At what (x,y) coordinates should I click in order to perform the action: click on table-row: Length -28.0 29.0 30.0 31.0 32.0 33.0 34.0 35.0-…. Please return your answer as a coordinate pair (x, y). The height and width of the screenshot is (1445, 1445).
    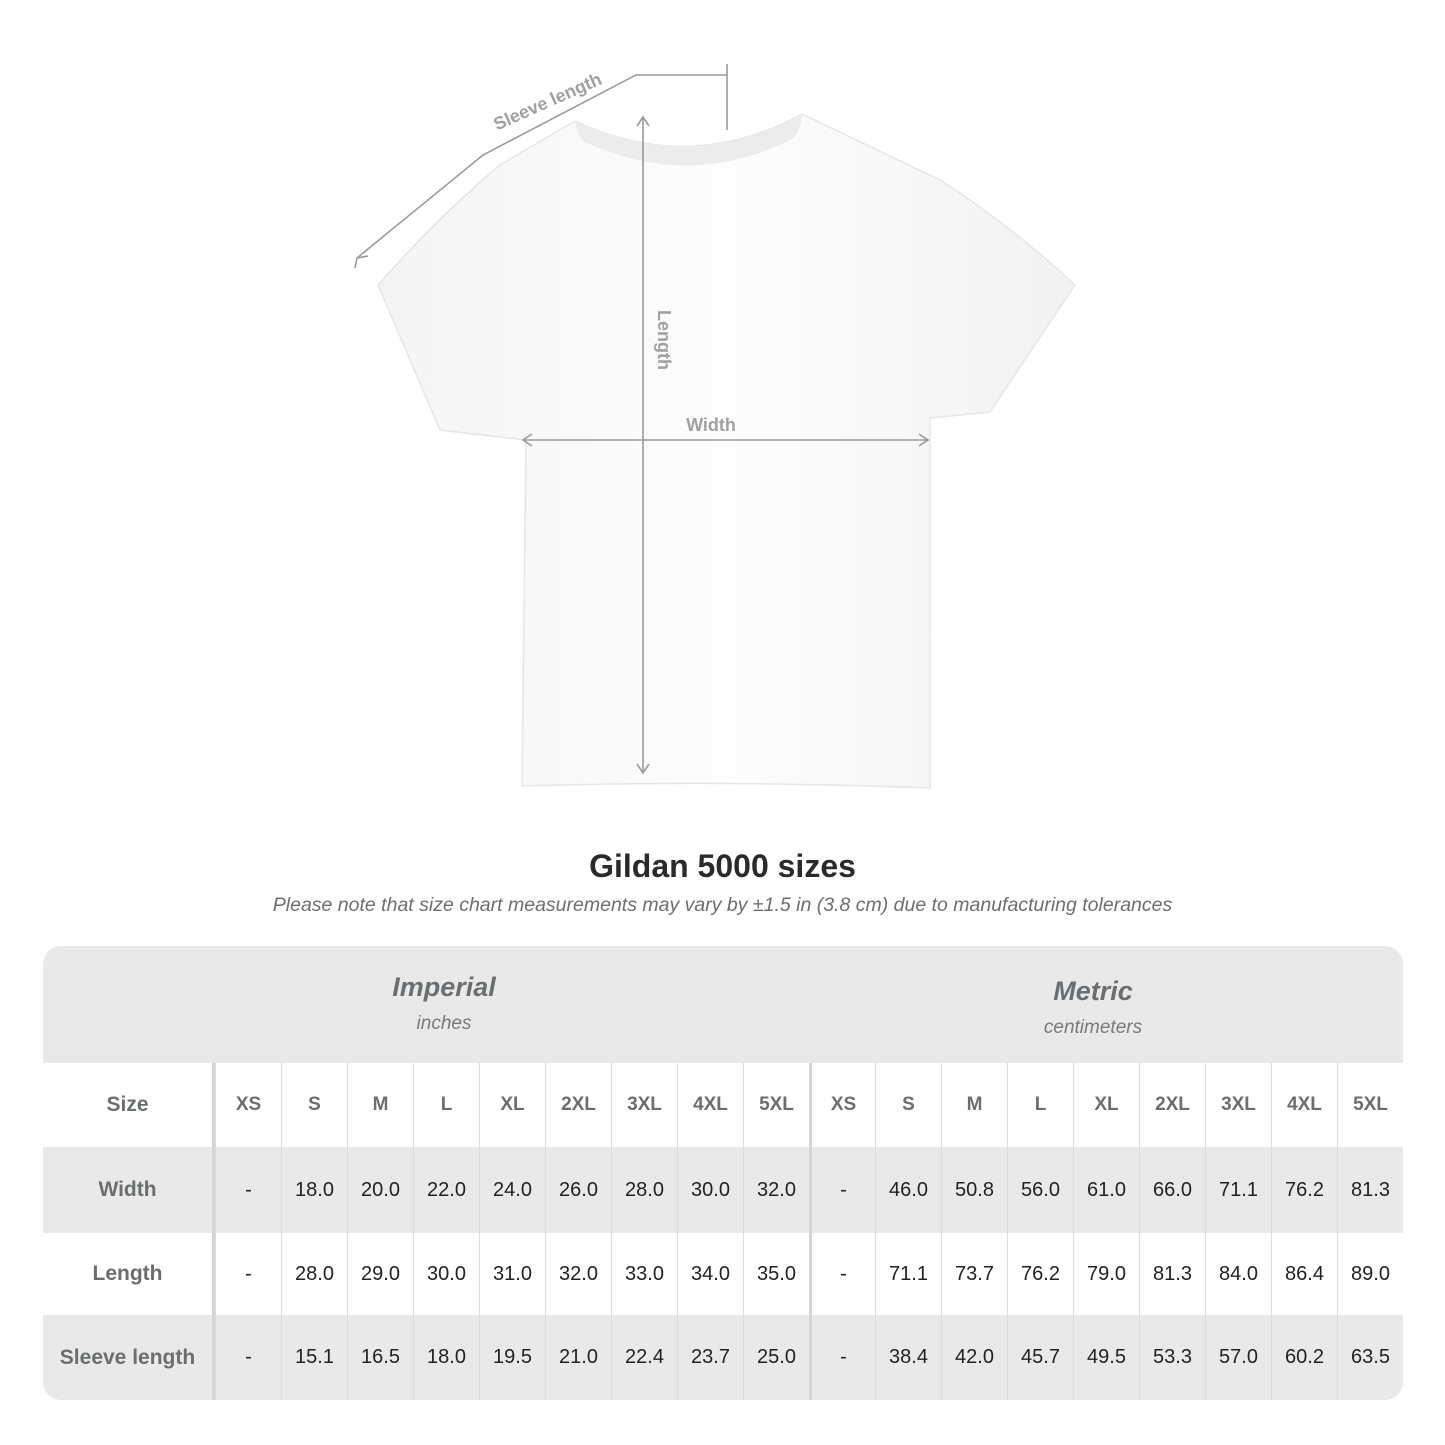
    Looking at the image, I should click on (723, 1274).